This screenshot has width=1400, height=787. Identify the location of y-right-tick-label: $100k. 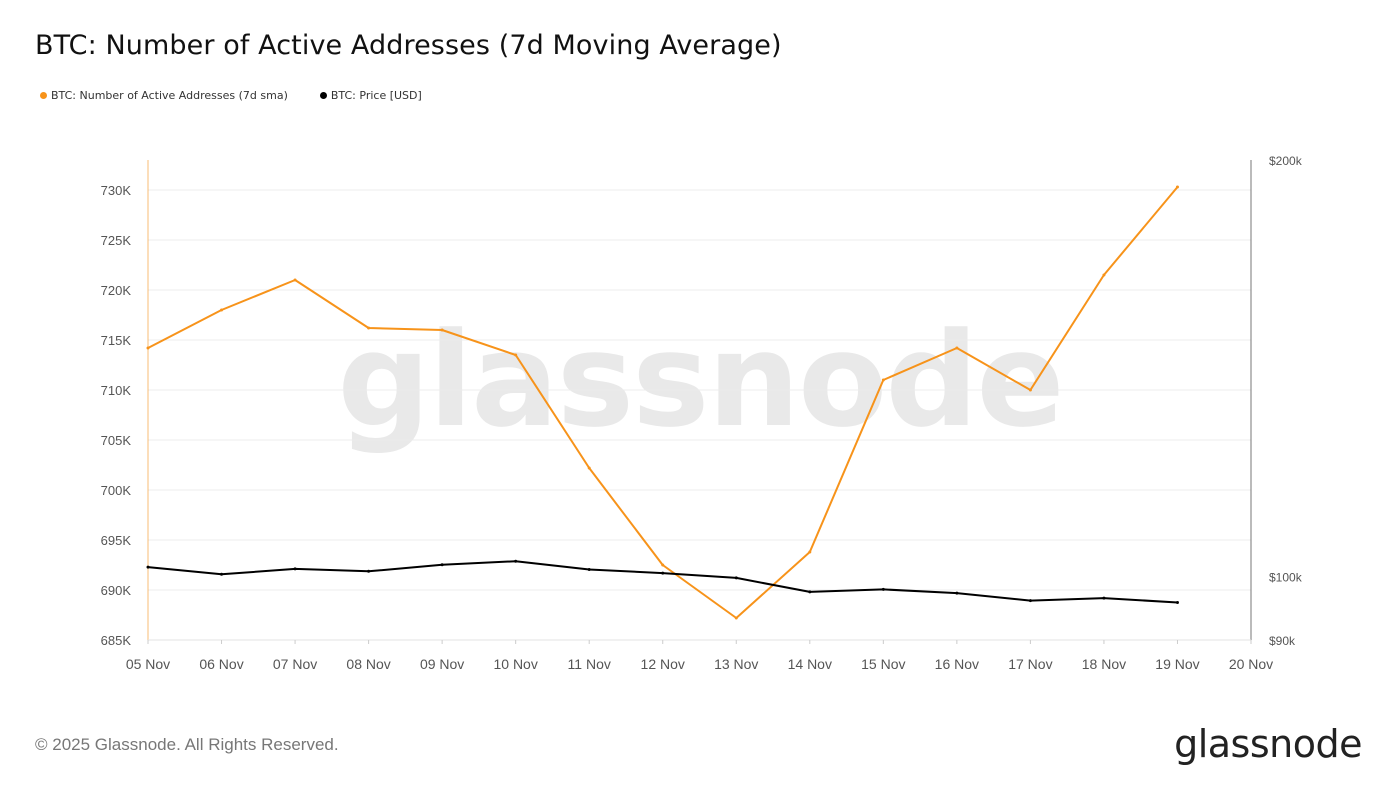
(1286, 578).